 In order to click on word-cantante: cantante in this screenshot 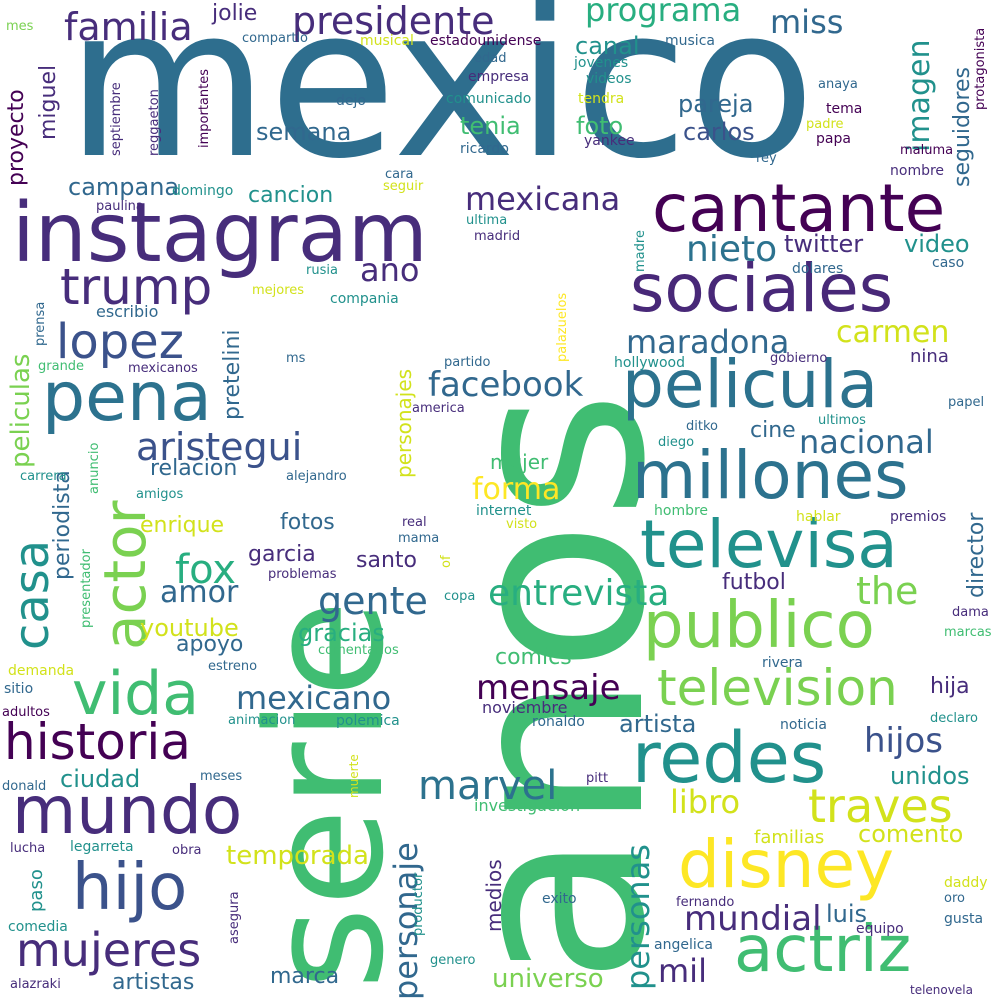, I will do `click(799, 208)`.